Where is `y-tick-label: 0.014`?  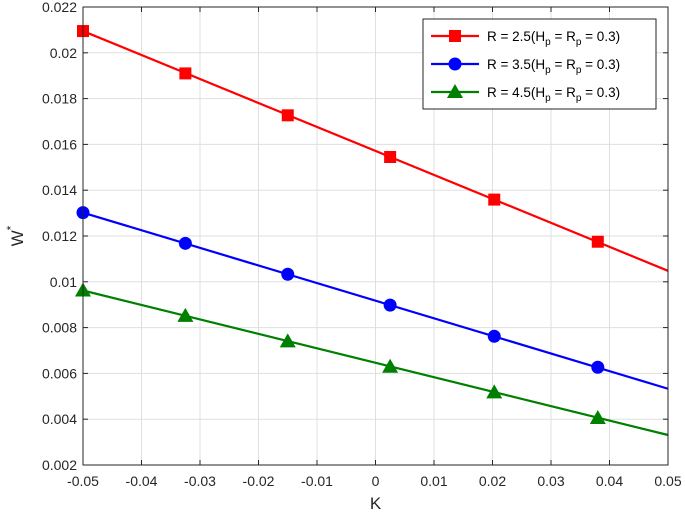
y-tick-label: 0.014 is located at coordinates (59, 190).